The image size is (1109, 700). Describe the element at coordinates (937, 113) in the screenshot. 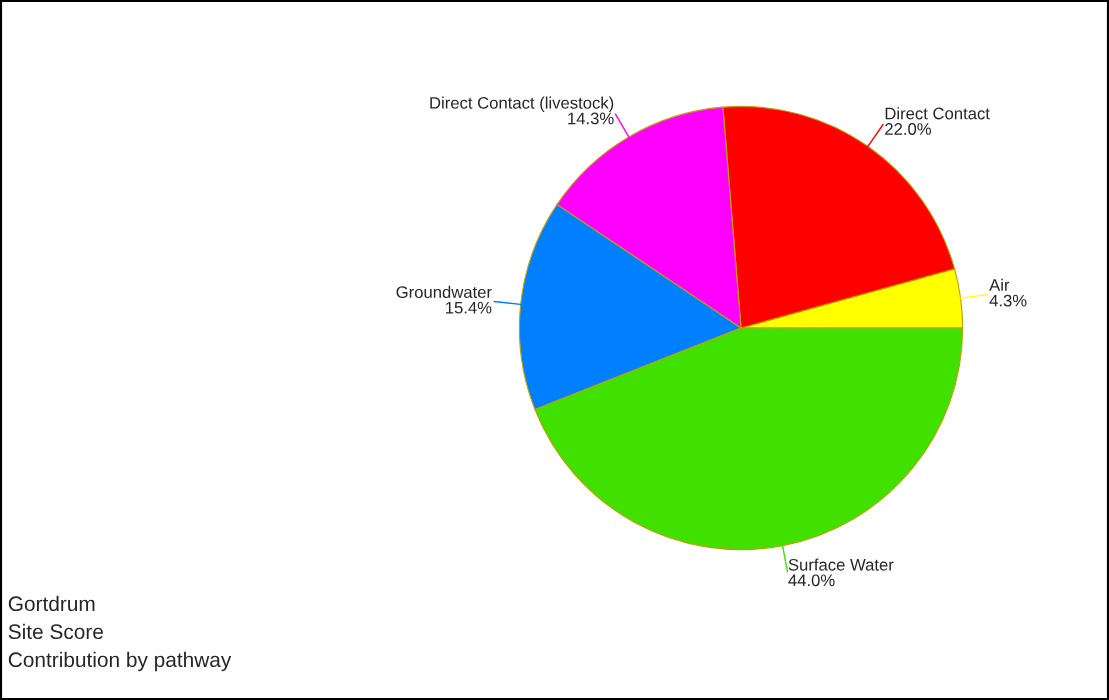

I see `slice-label: Direct Contact` at that location.